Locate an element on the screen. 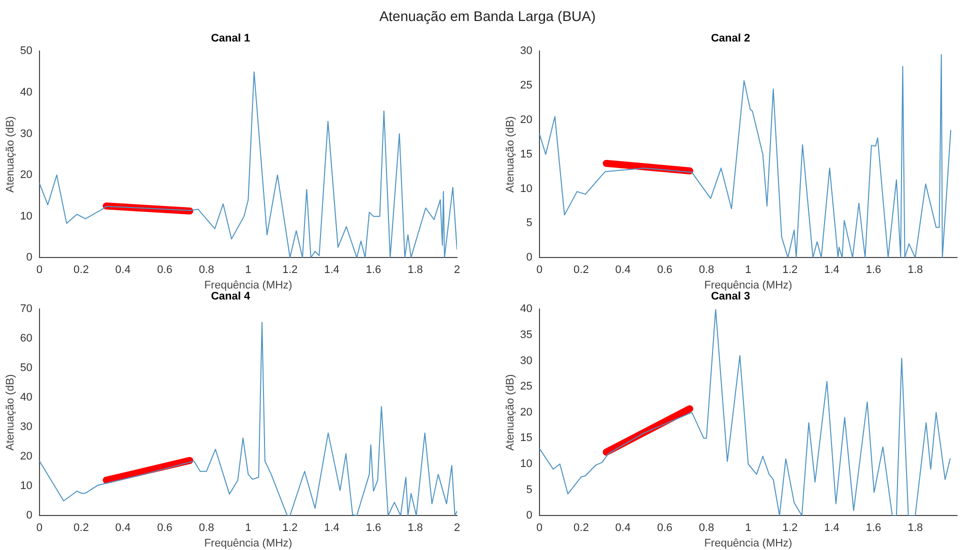 The height and width of the screenshot is (550, 975). chart-title: Canal 2 is located at coordinates (730, 38).